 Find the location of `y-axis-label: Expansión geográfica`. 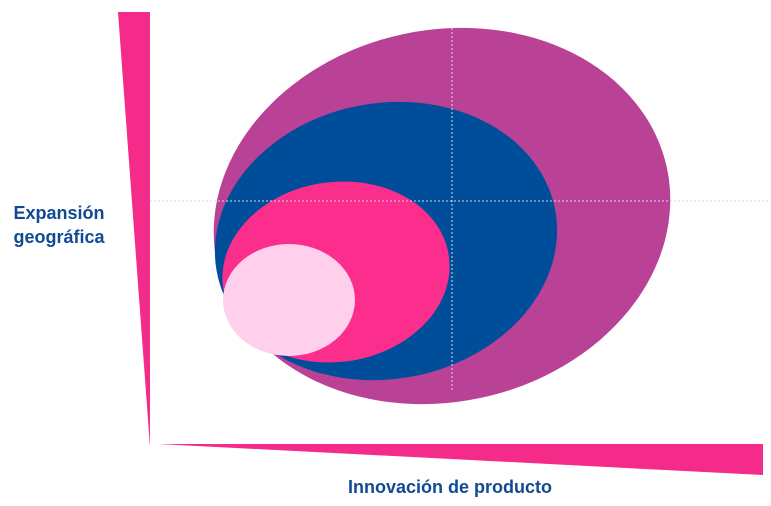

y-axis-label: Expansión geográfica is located at coordinates (59, 225).